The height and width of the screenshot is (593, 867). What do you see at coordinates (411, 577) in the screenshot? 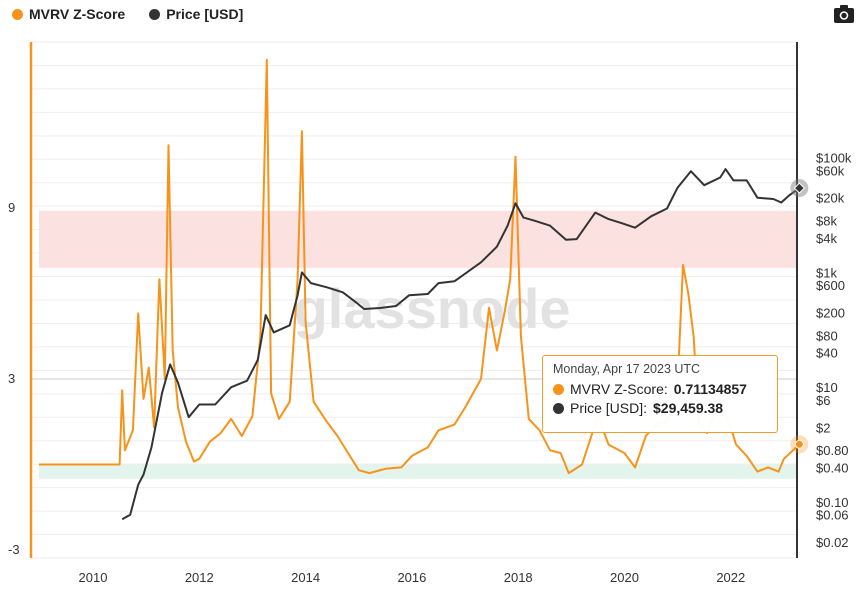
I see `x-tick-label: 2016` at bounding box center [411, 577].